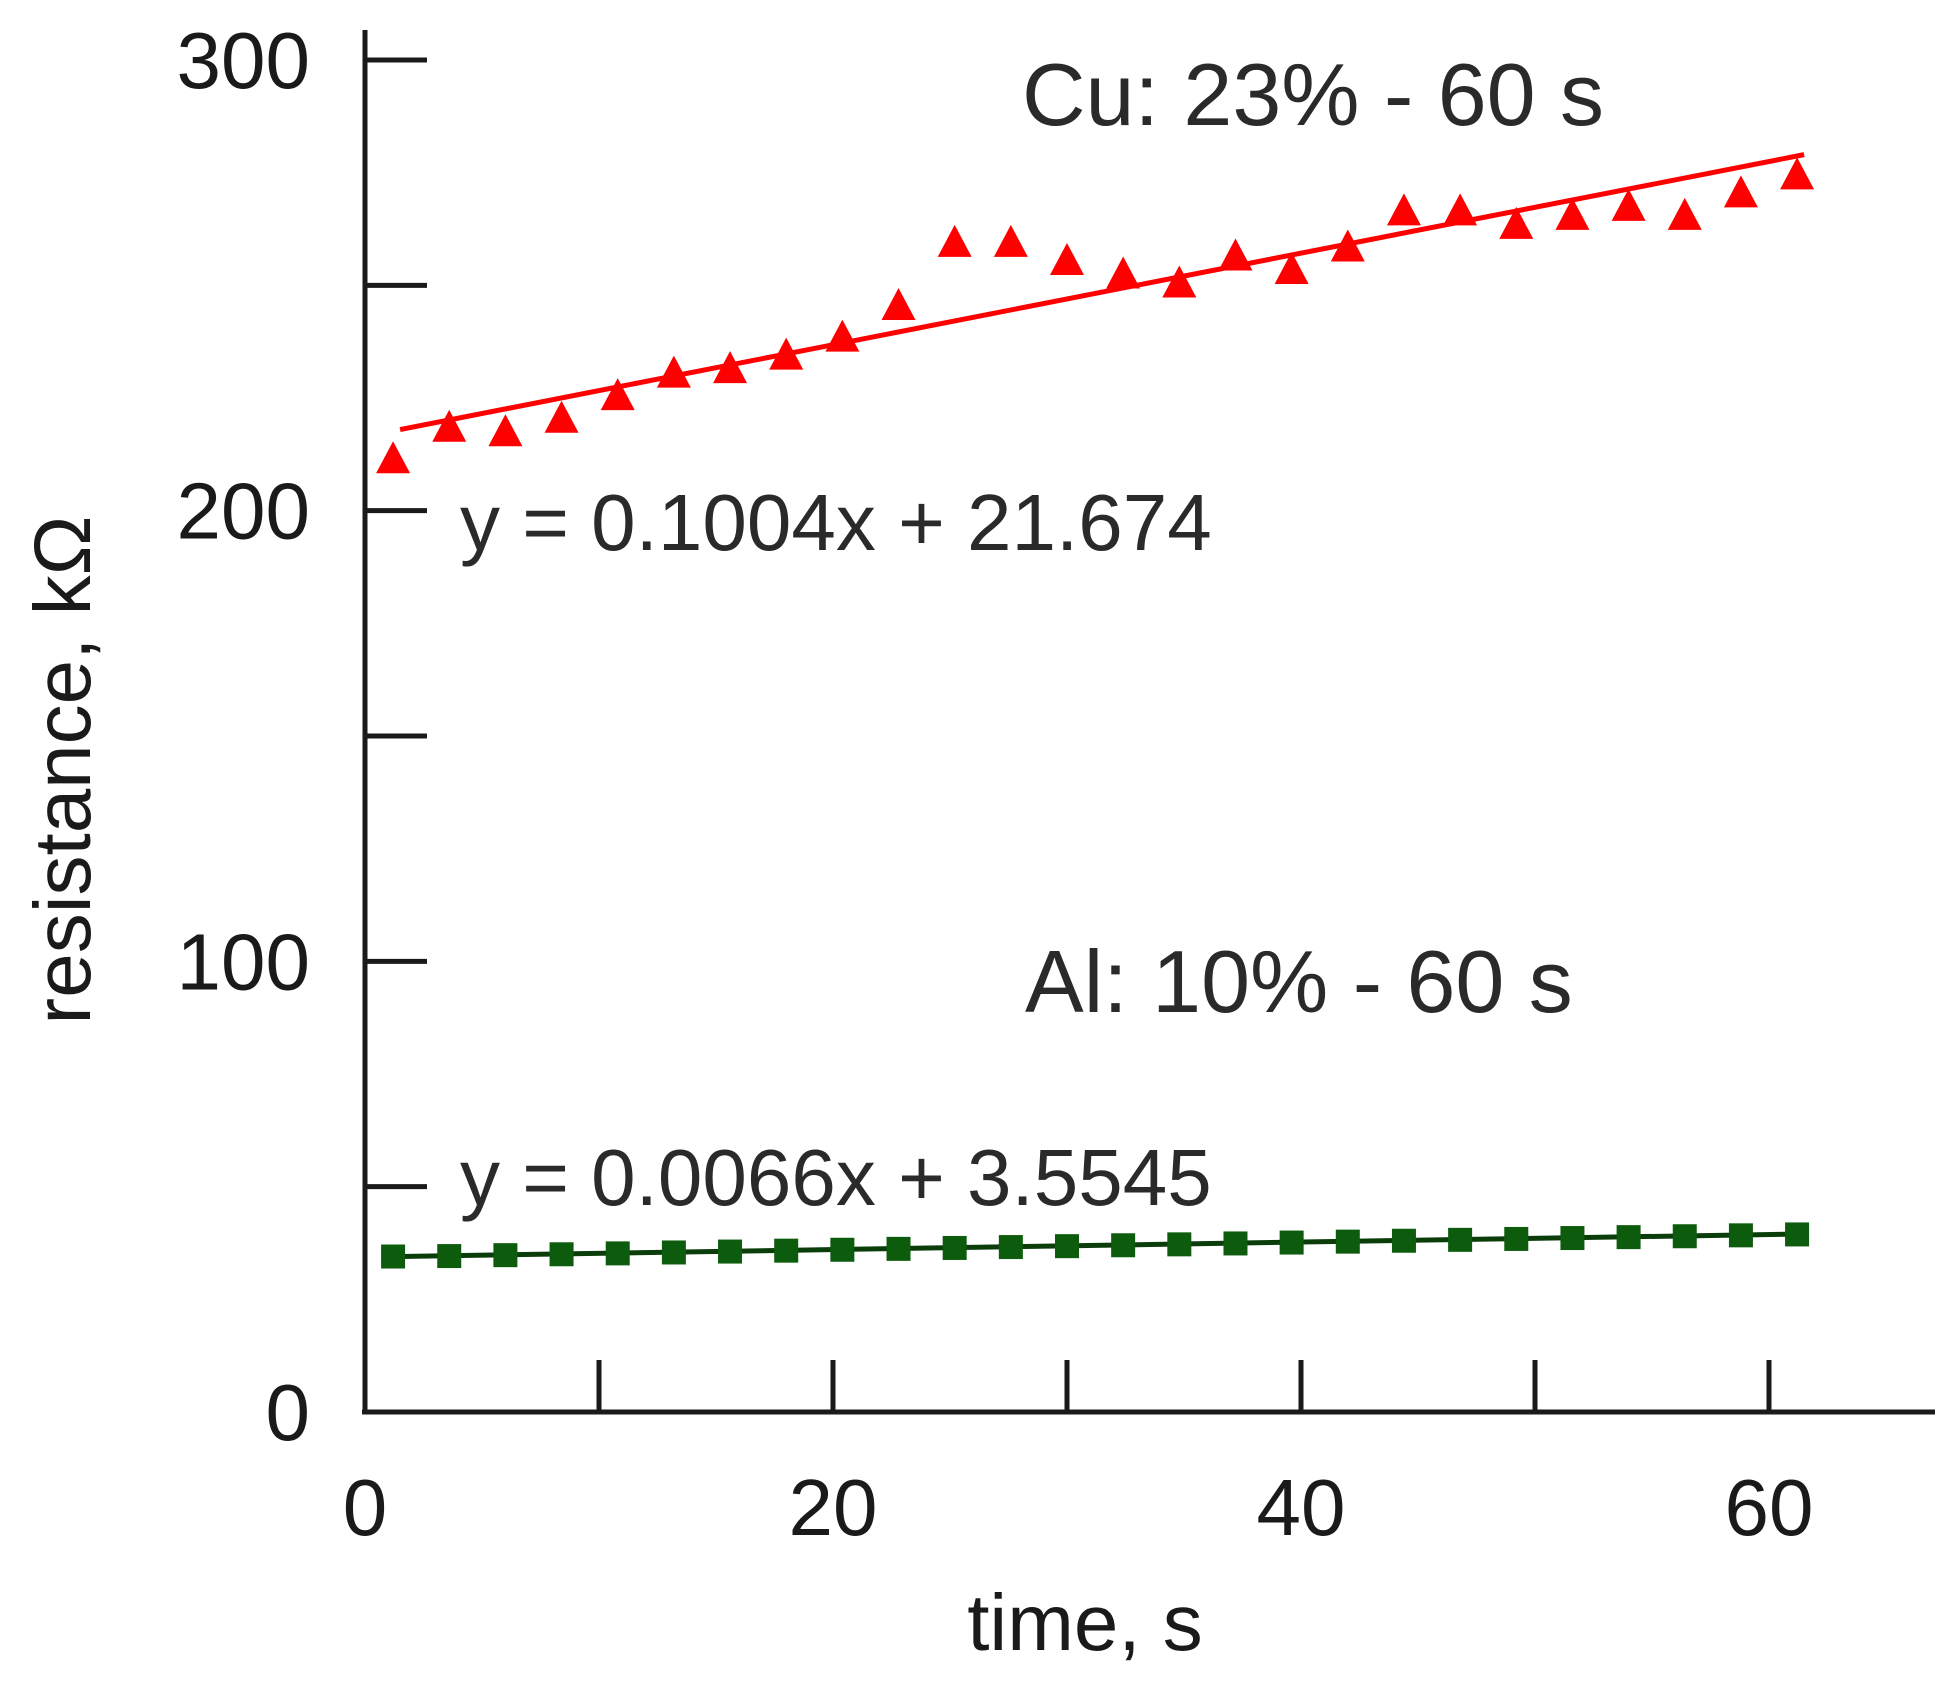 The width and height of the screenshot is (1951, 1685). I want to click on y-tick-label-200: 200, so click(243, 511).